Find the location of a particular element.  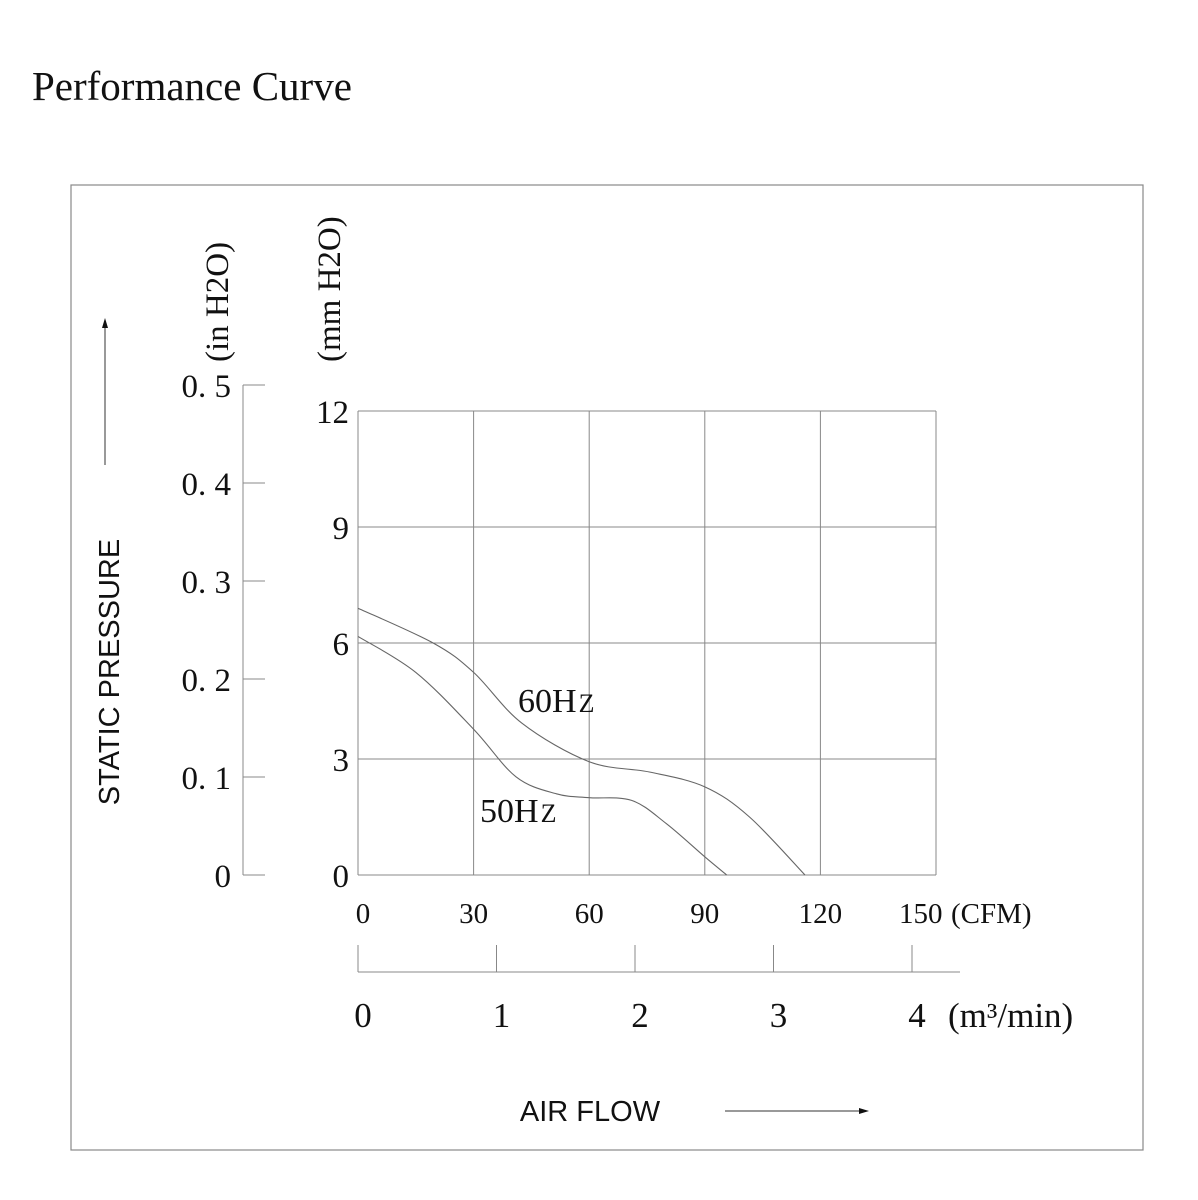

x-axis-arrowhead-icon is located at coordinates (864, 1111).